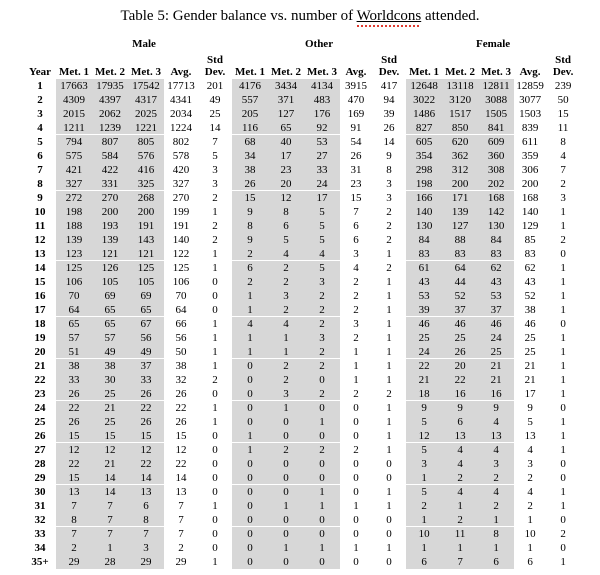  I want to click on year-cell: 13, so click(40, 254).